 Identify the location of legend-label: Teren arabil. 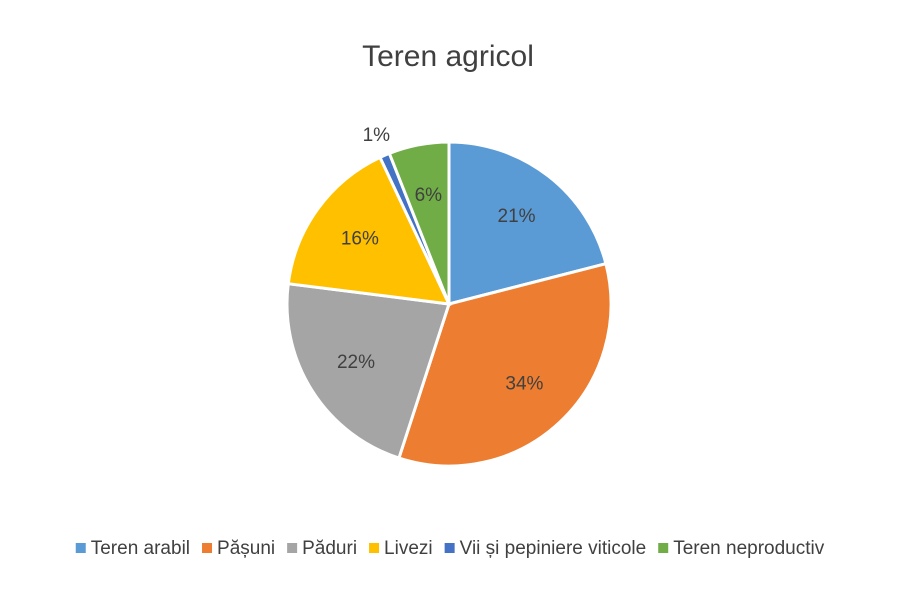
(140, 548).